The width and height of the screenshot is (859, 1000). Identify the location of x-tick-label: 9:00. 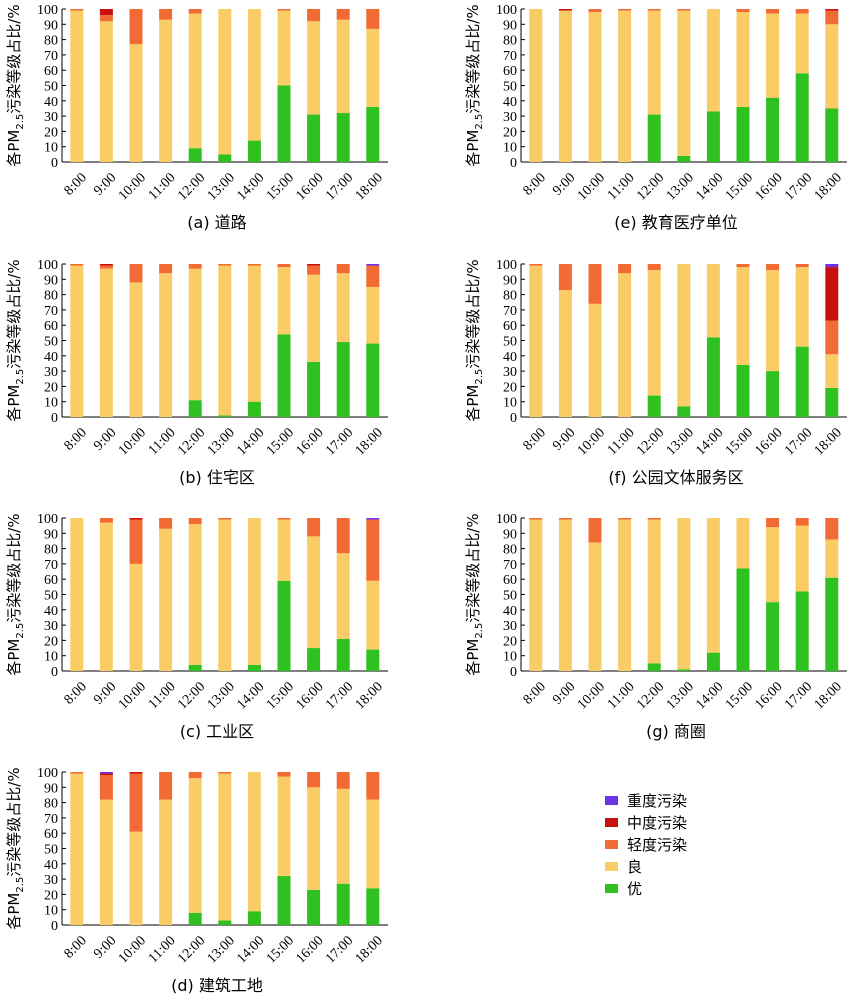
(564, 693).